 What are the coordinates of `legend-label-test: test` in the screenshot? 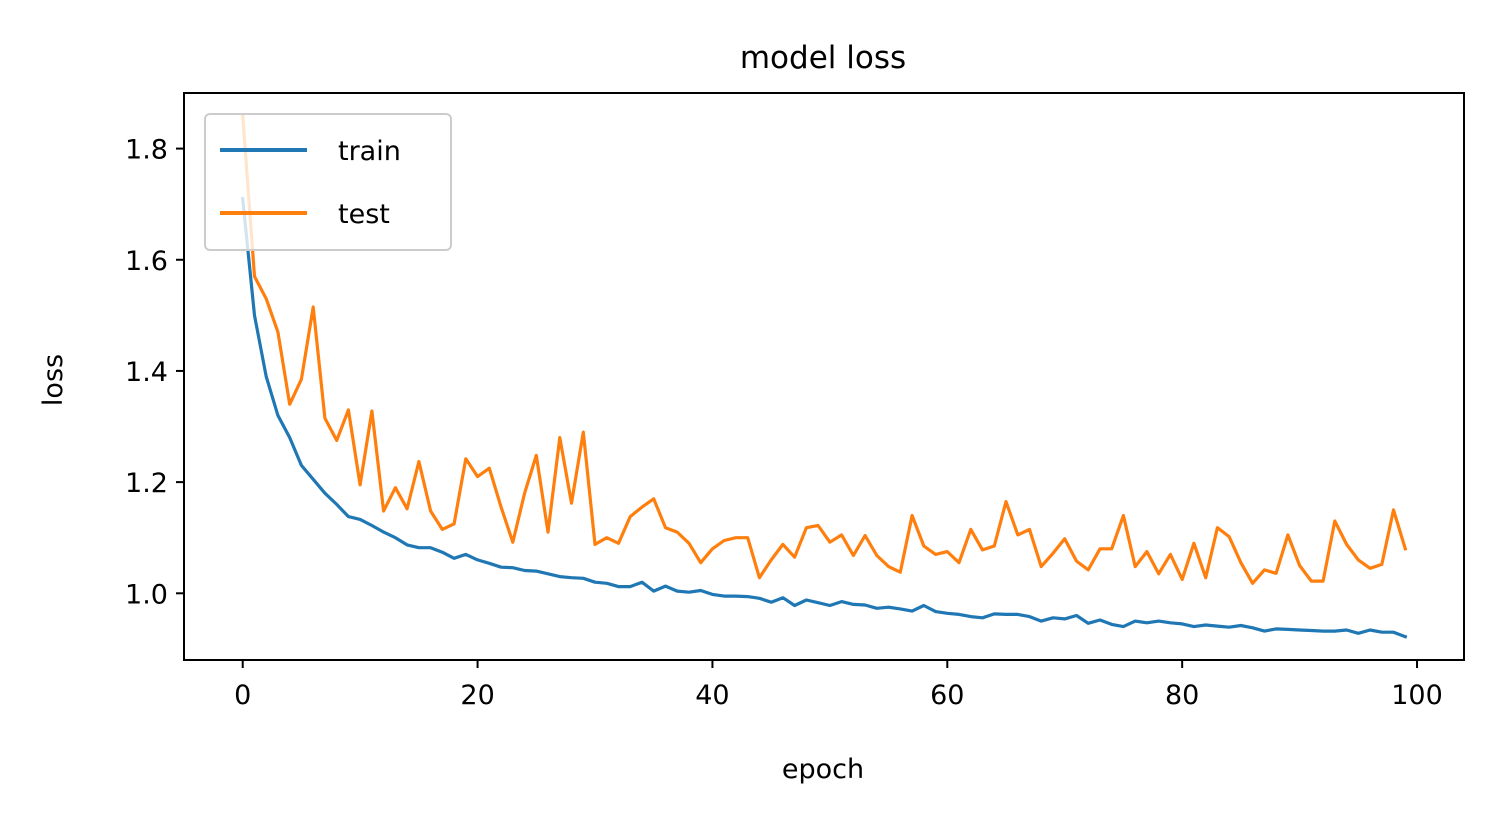 It's located at (364, 214).